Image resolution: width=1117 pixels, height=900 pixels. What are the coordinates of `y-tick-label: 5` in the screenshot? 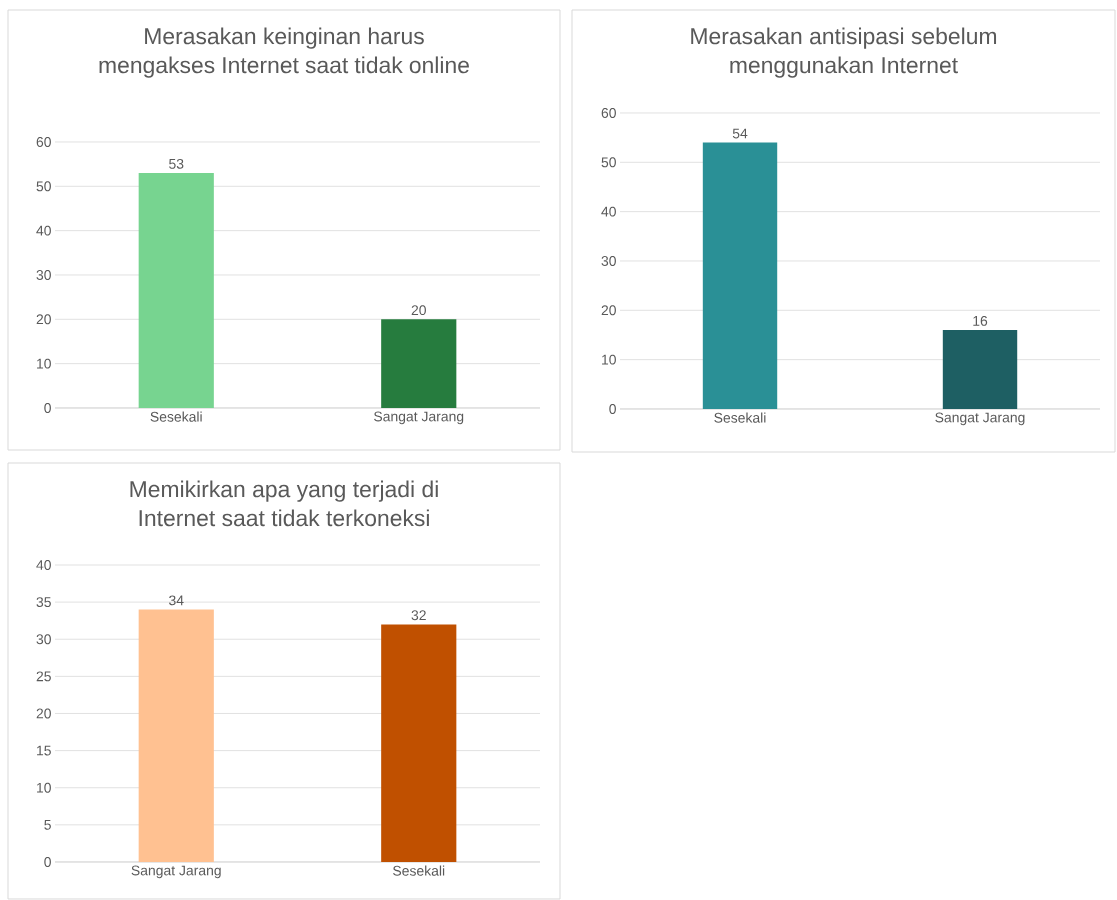 It's located at (47, 825).